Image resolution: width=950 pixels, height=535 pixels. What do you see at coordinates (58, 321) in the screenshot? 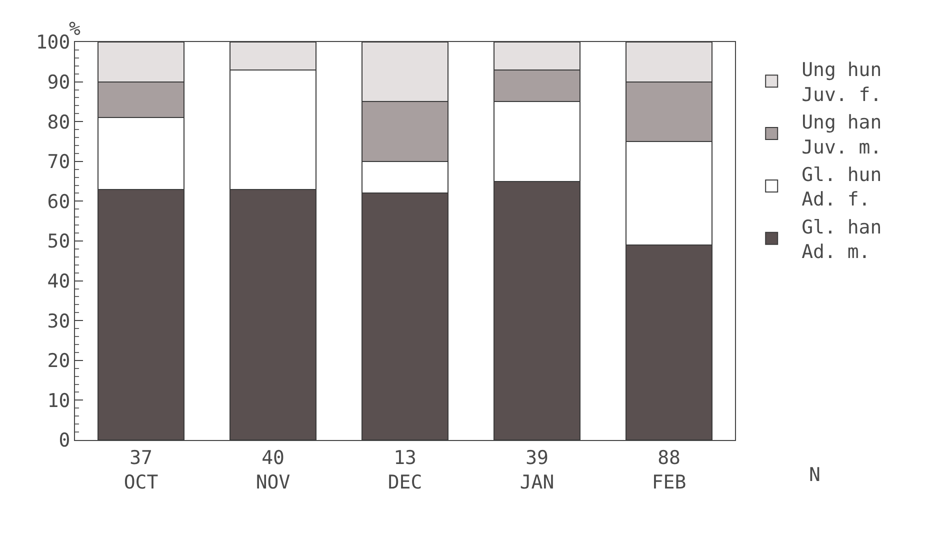
I see `y-tick-label: 30` at bounding box center [58, 321].